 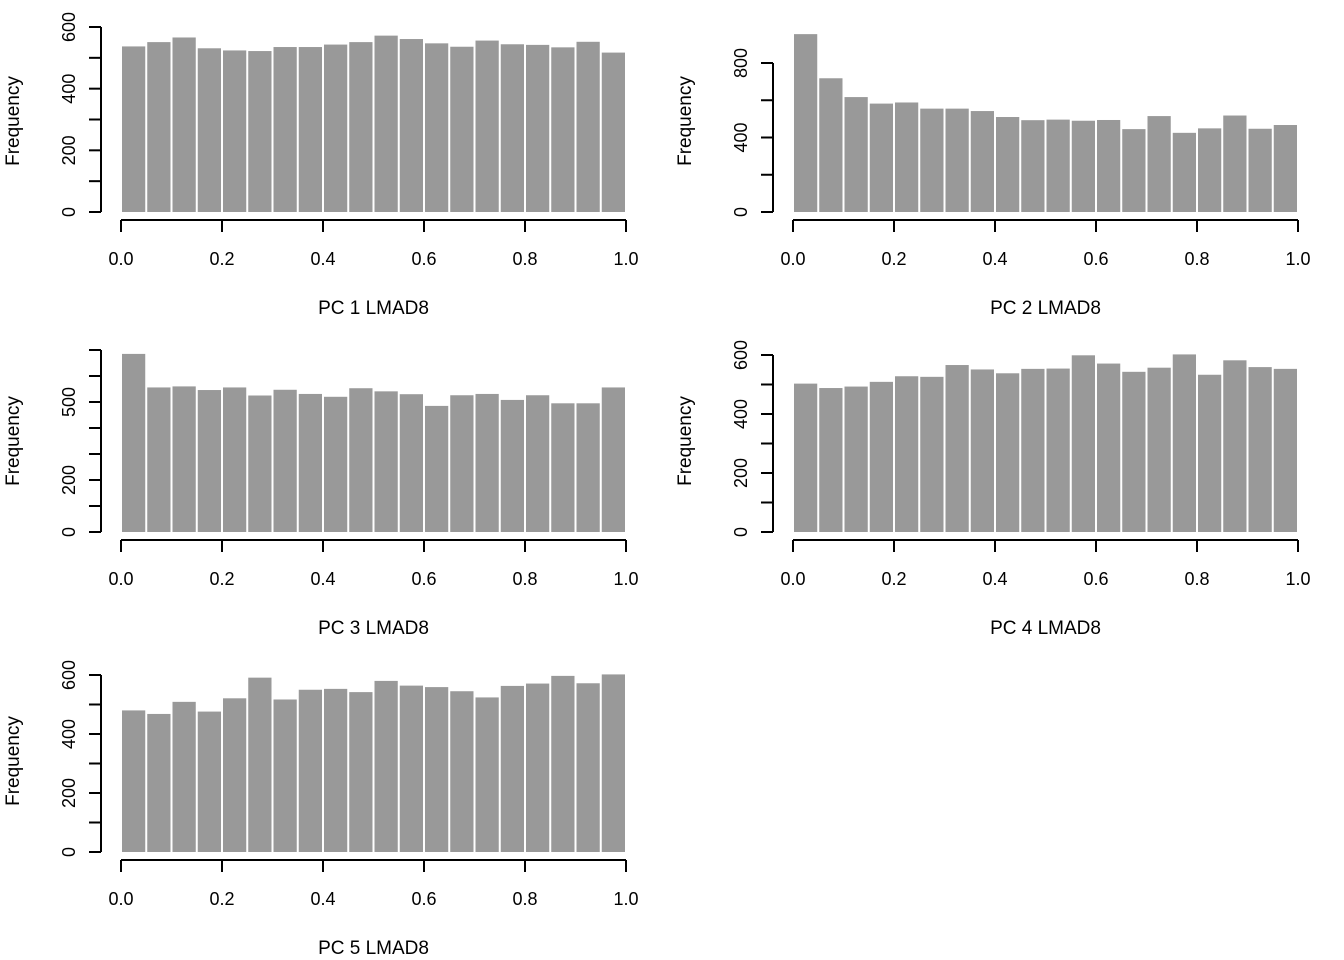 What do you see at coordinates (1045, 308) in the screenshot?
I see `x-axis-title: PC 2 LMAD8` at bounding box center [1045, 308].